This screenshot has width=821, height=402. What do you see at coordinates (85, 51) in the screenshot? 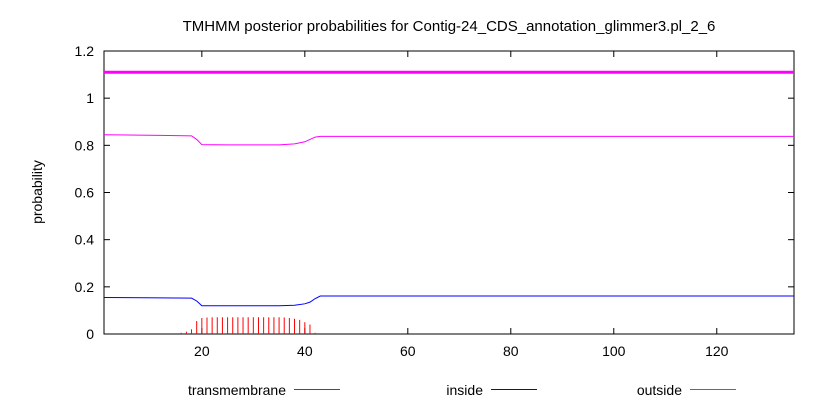
I see `y-tick-label: 1.2` at bounding box center [85, 51].